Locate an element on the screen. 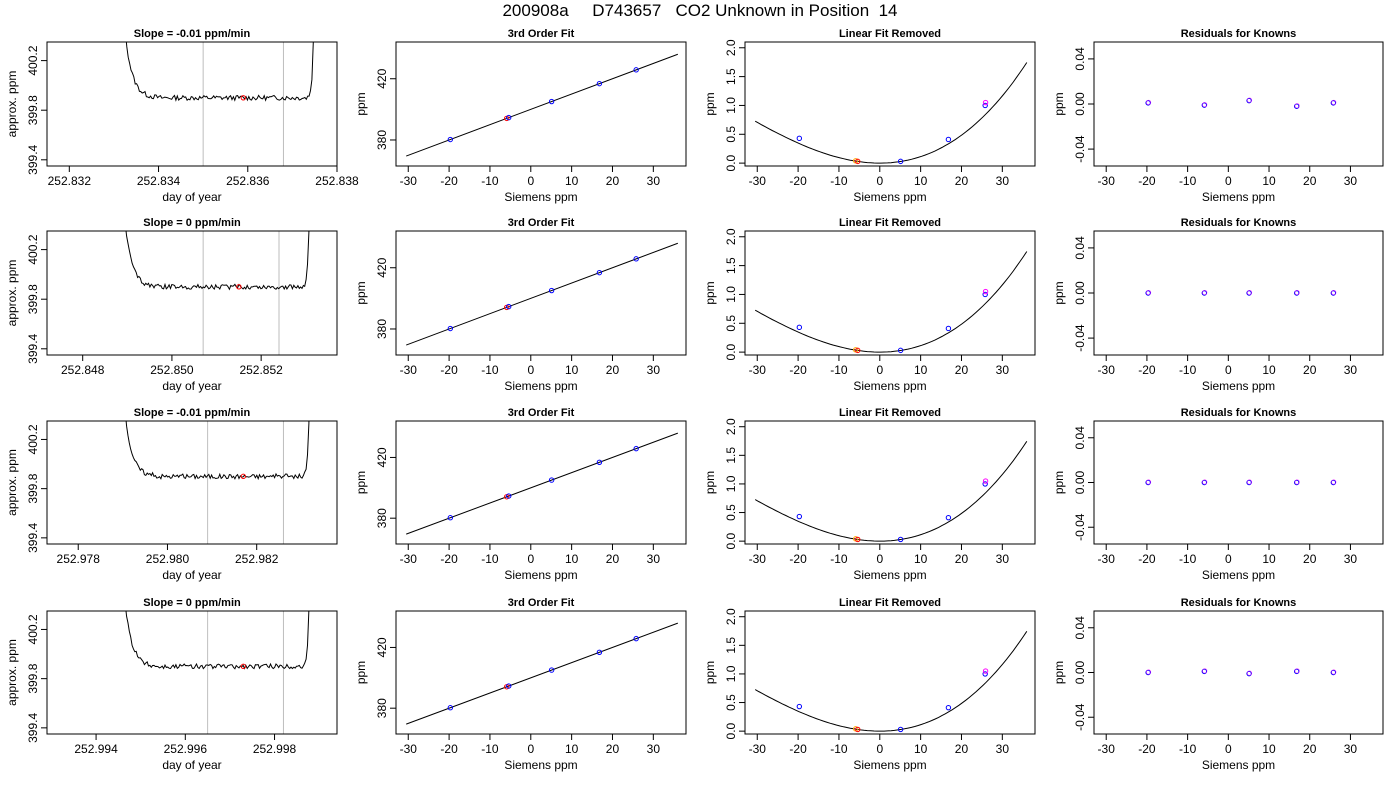  x-tick-label: 20 is located at coordinates (962, 559).